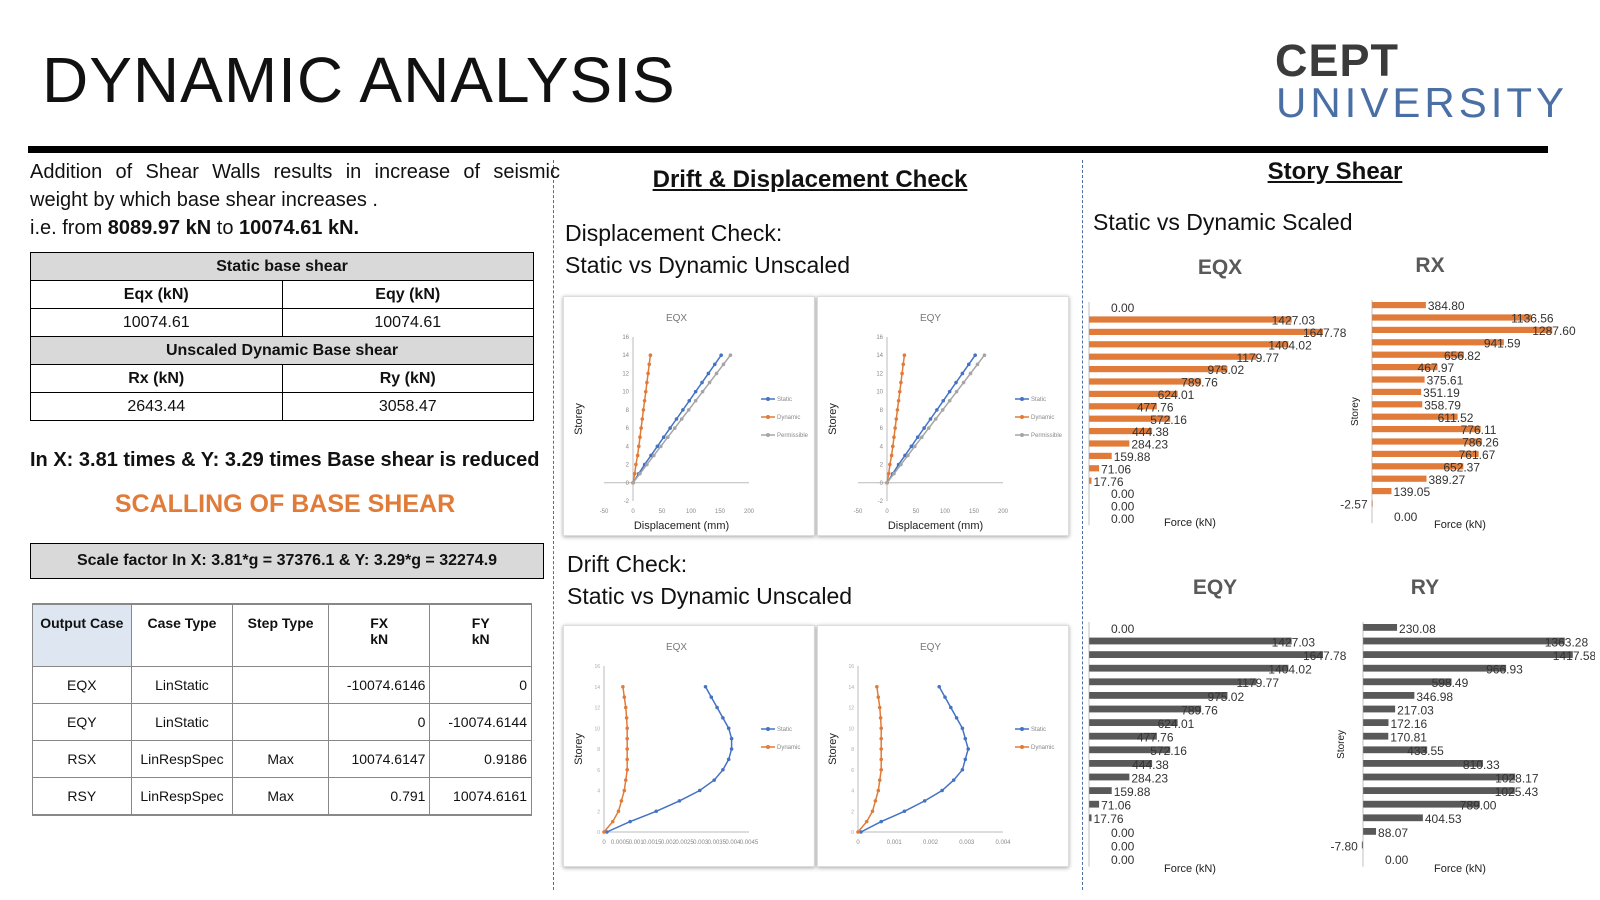  I want to click on x-tick-label: 0.0015, so click(652, 843).